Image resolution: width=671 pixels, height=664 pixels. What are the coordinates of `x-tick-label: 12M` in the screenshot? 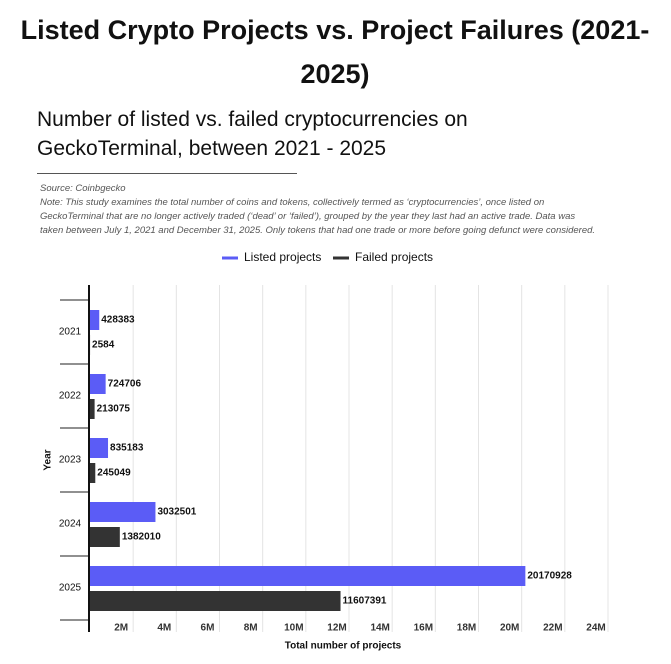 It's located at (336, 628).